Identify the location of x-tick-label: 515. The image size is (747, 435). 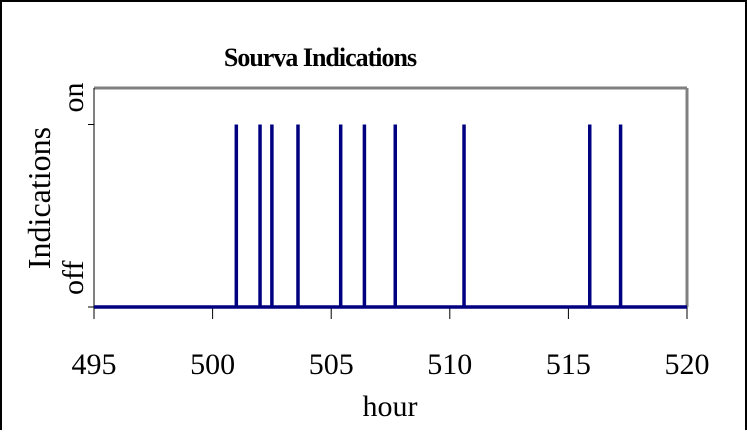
(568, 364).